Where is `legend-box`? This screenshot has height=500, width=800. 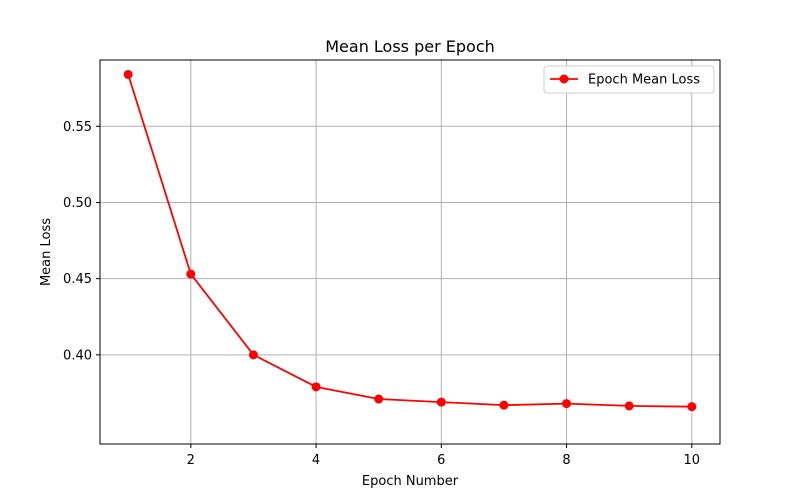 legend-box is located at coordinates (629, 79).